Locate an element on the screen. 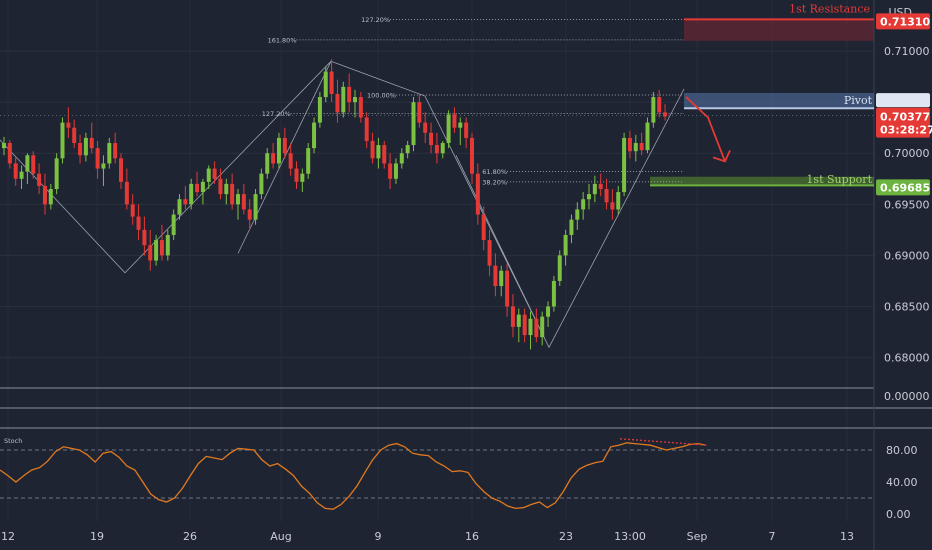 The image size is (932, 550). stoch-divergence-line is located at coordinates (664, 442).